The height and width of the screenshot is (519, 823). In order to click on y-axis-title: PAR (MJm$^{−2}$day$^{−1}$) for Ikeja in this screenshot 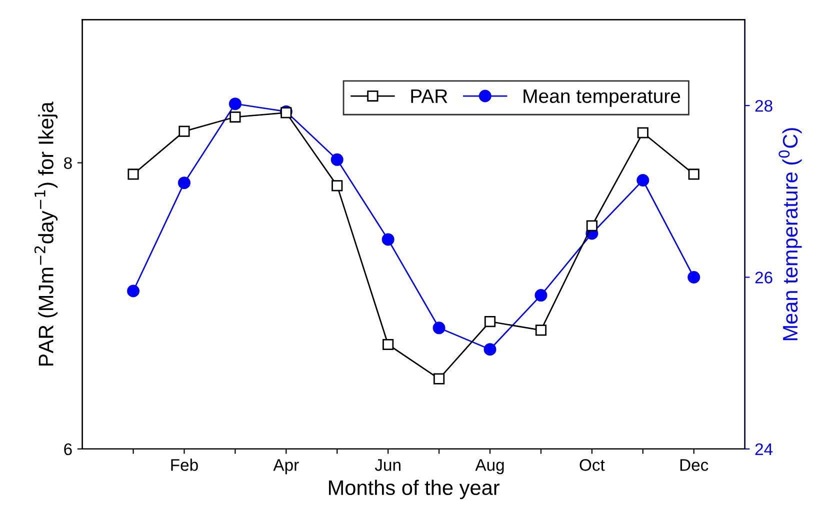, I will do `click(46, 234)`.